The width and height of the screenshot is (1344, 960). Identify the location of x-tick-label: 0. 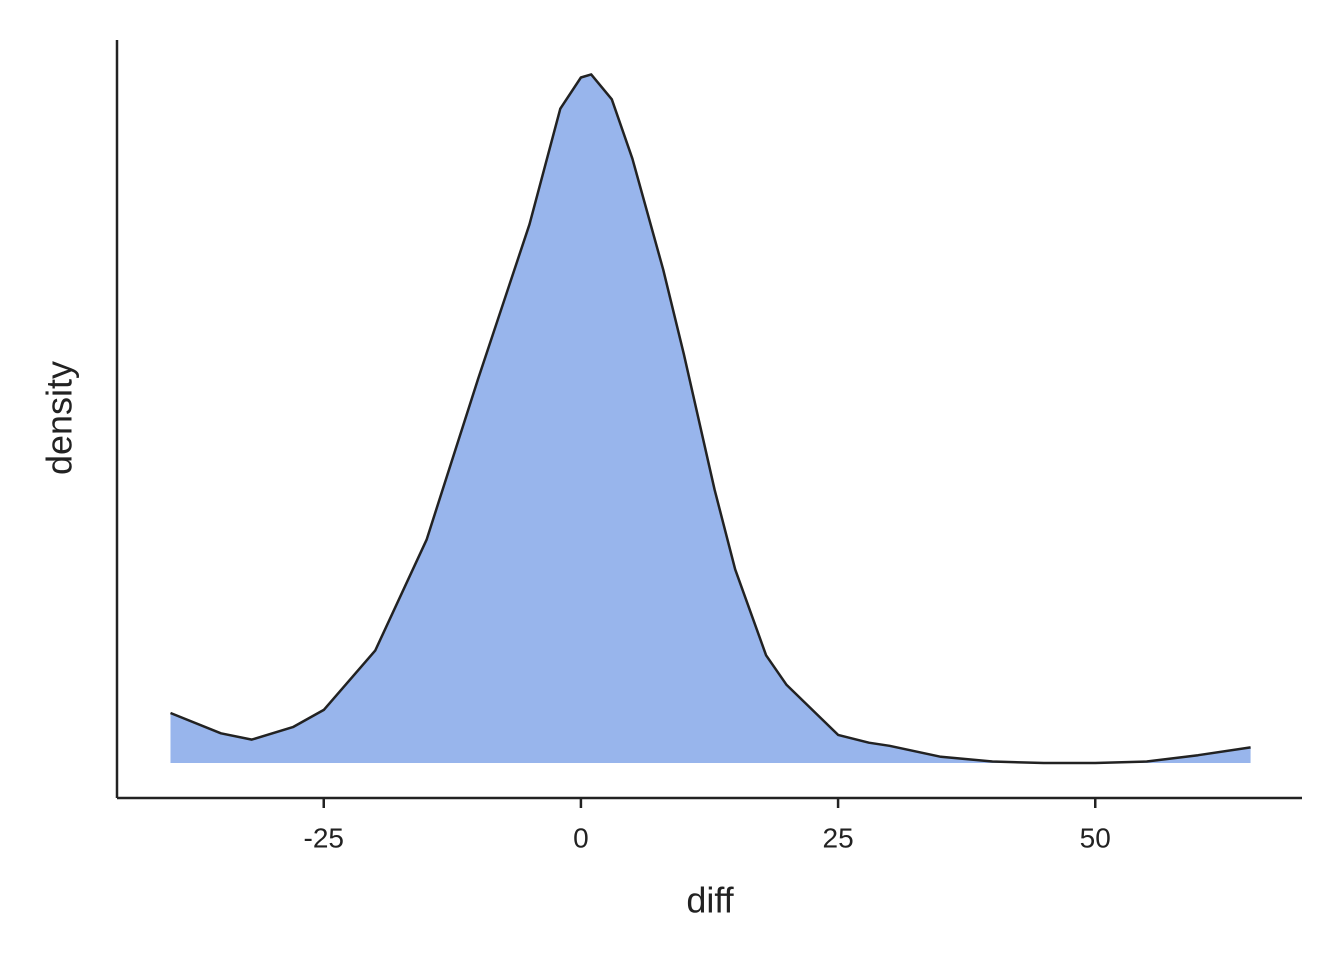
(581, 837).